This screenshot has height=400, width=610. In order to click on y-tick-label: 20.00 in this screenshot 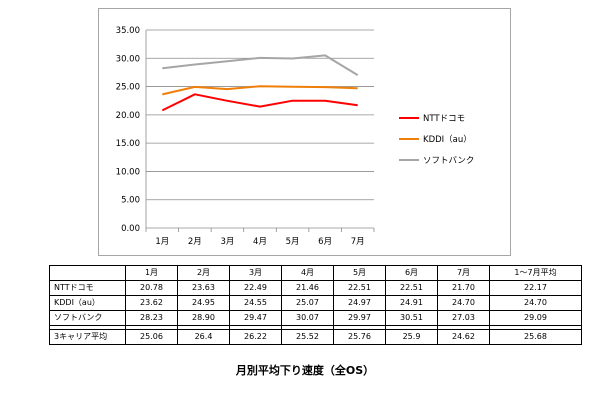, I will do `click(128, 116)`.